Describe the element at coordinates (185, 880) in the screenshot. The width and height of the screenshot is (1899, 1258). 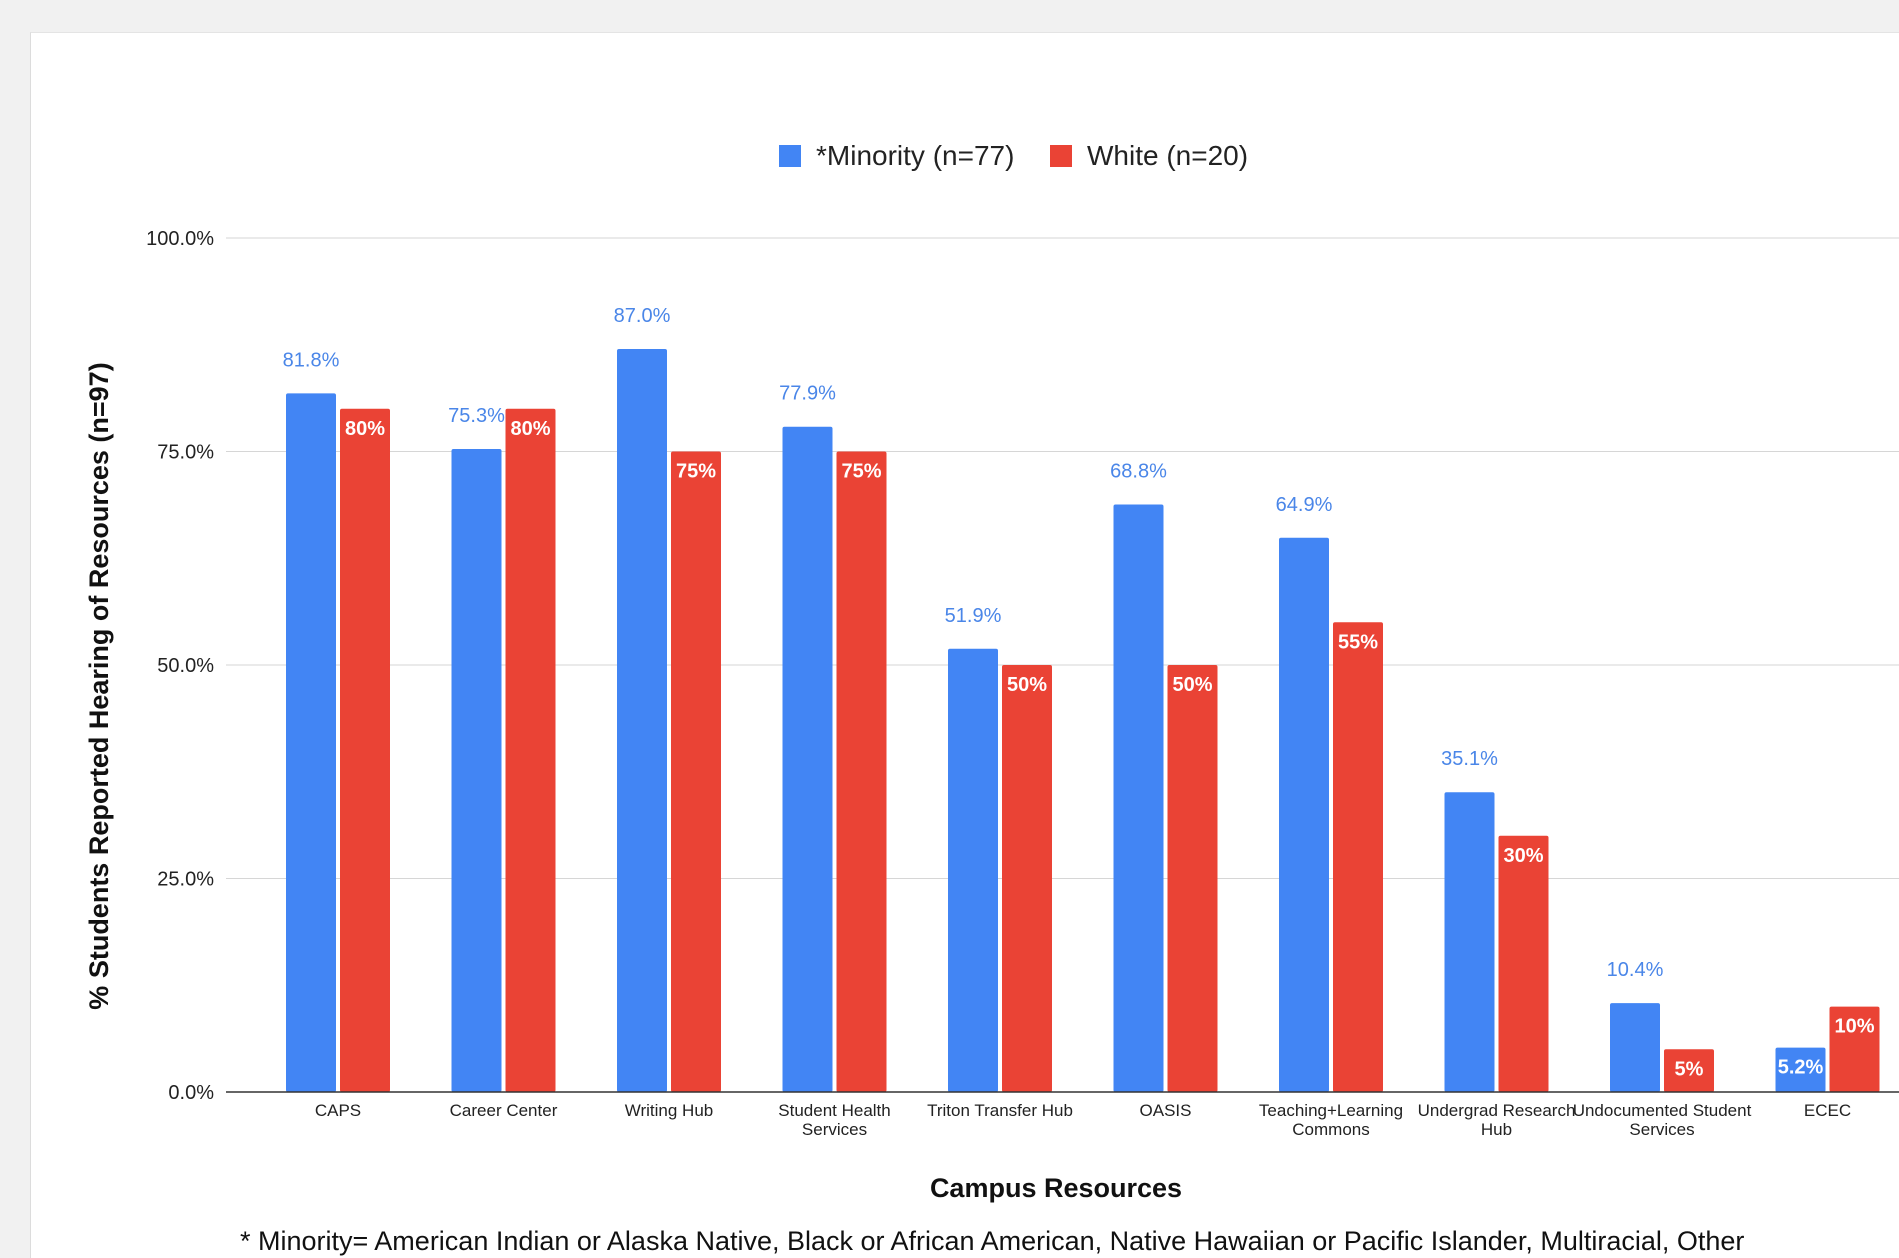
I see `y-tick-label: 25.0%` at that location.